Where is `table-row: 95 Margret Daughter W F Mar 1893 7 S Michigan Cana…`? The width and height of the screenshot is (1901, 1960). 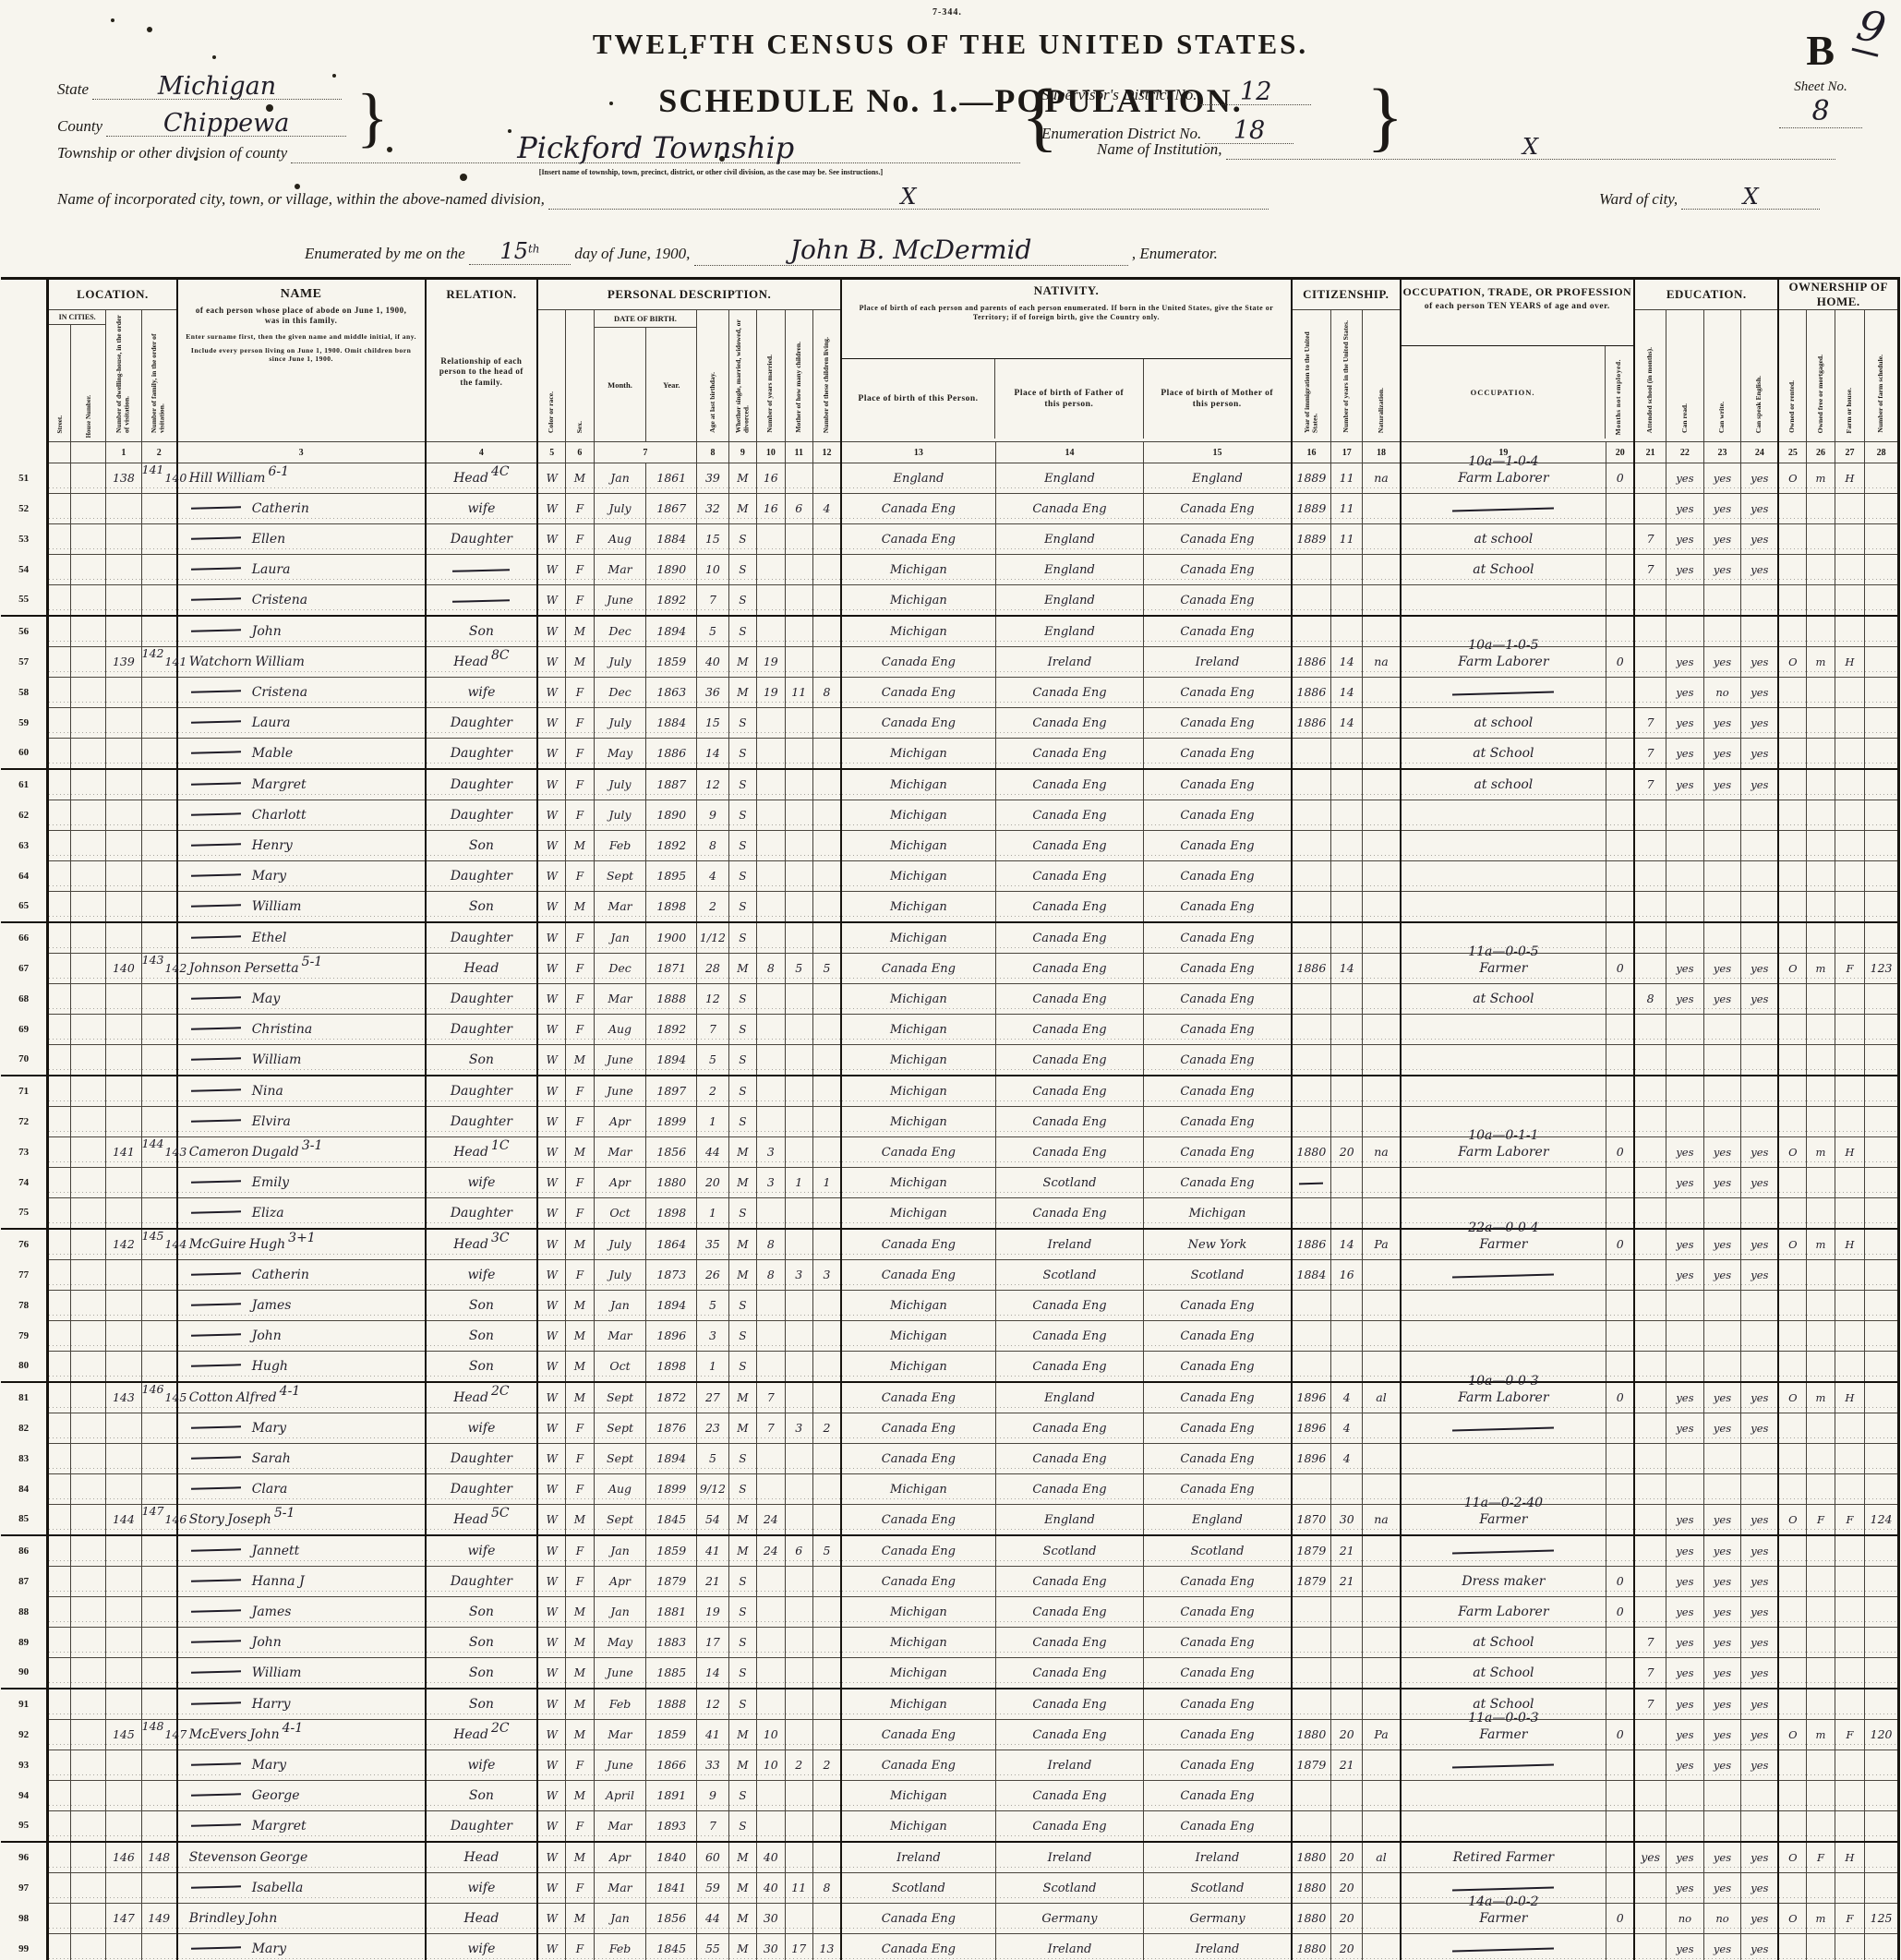 table-row: 95 Margret Daughter W F Mar 1893 7 S Michigan Cana… is located at coordinates (950, 1827).